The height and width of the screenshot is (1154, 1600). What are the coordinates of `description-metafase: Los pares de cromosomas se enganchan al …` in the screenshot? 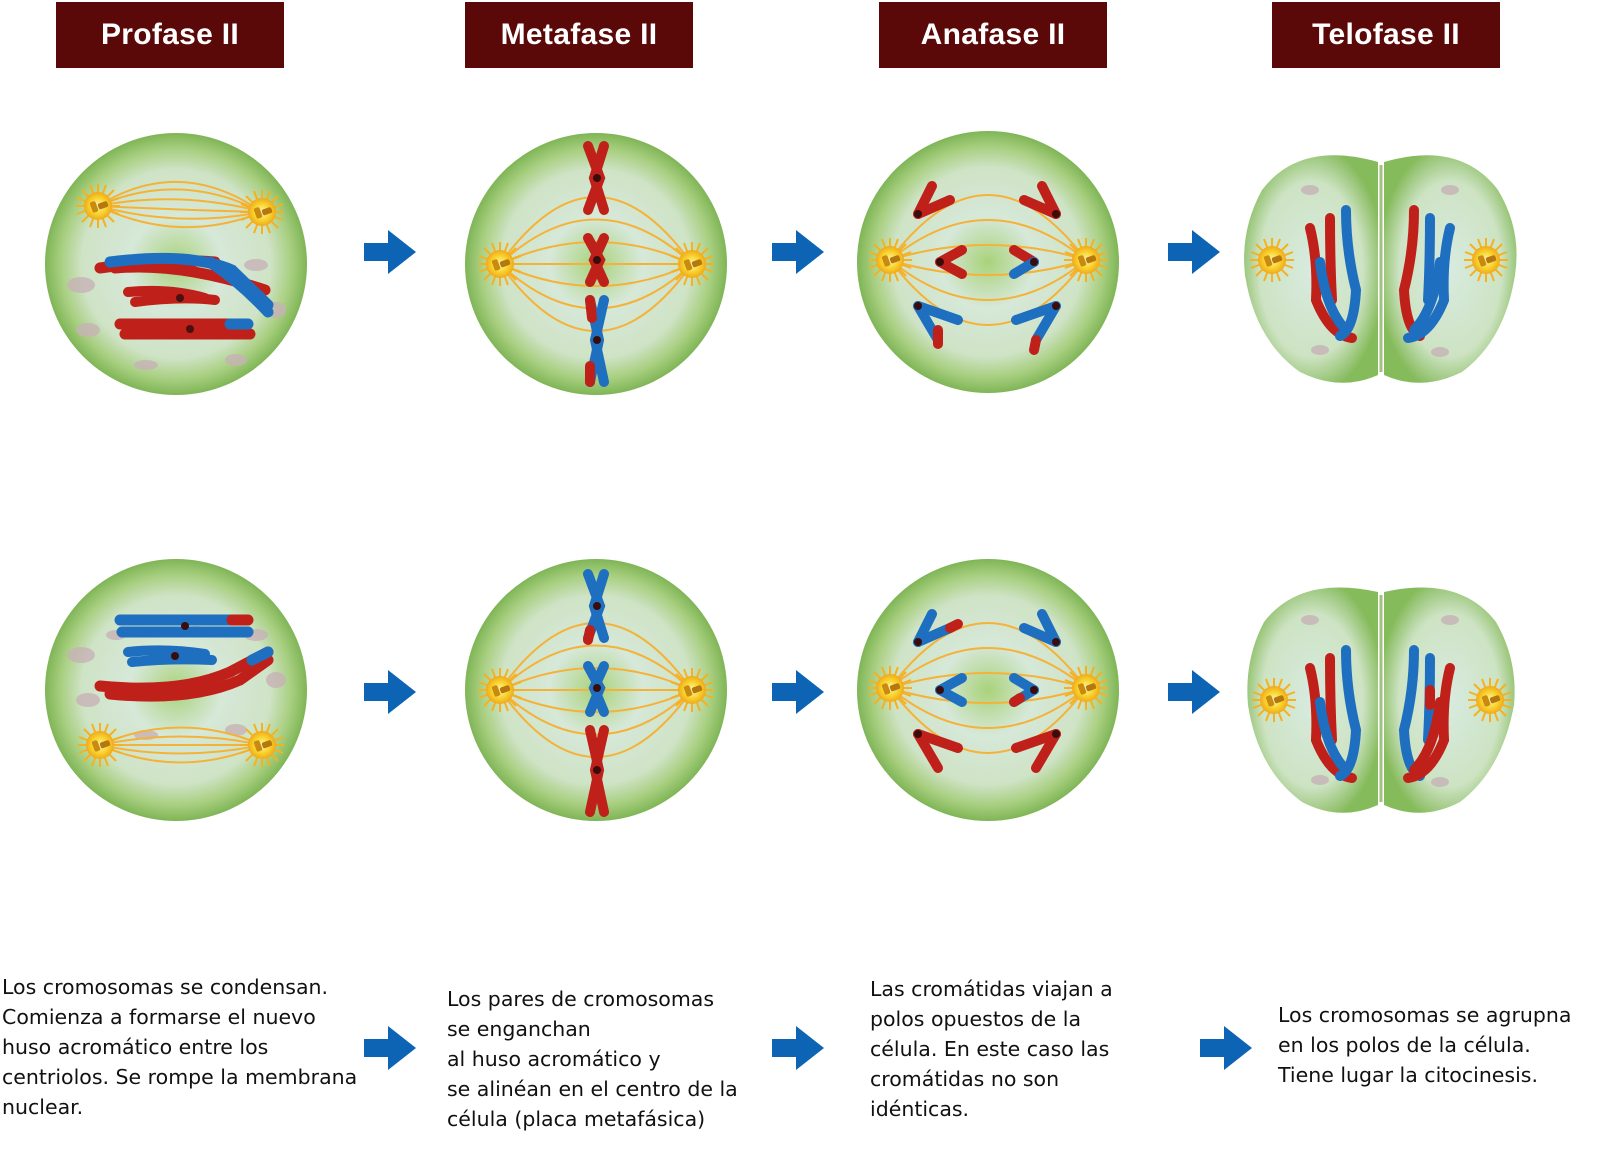 It's located at (592, 1059).